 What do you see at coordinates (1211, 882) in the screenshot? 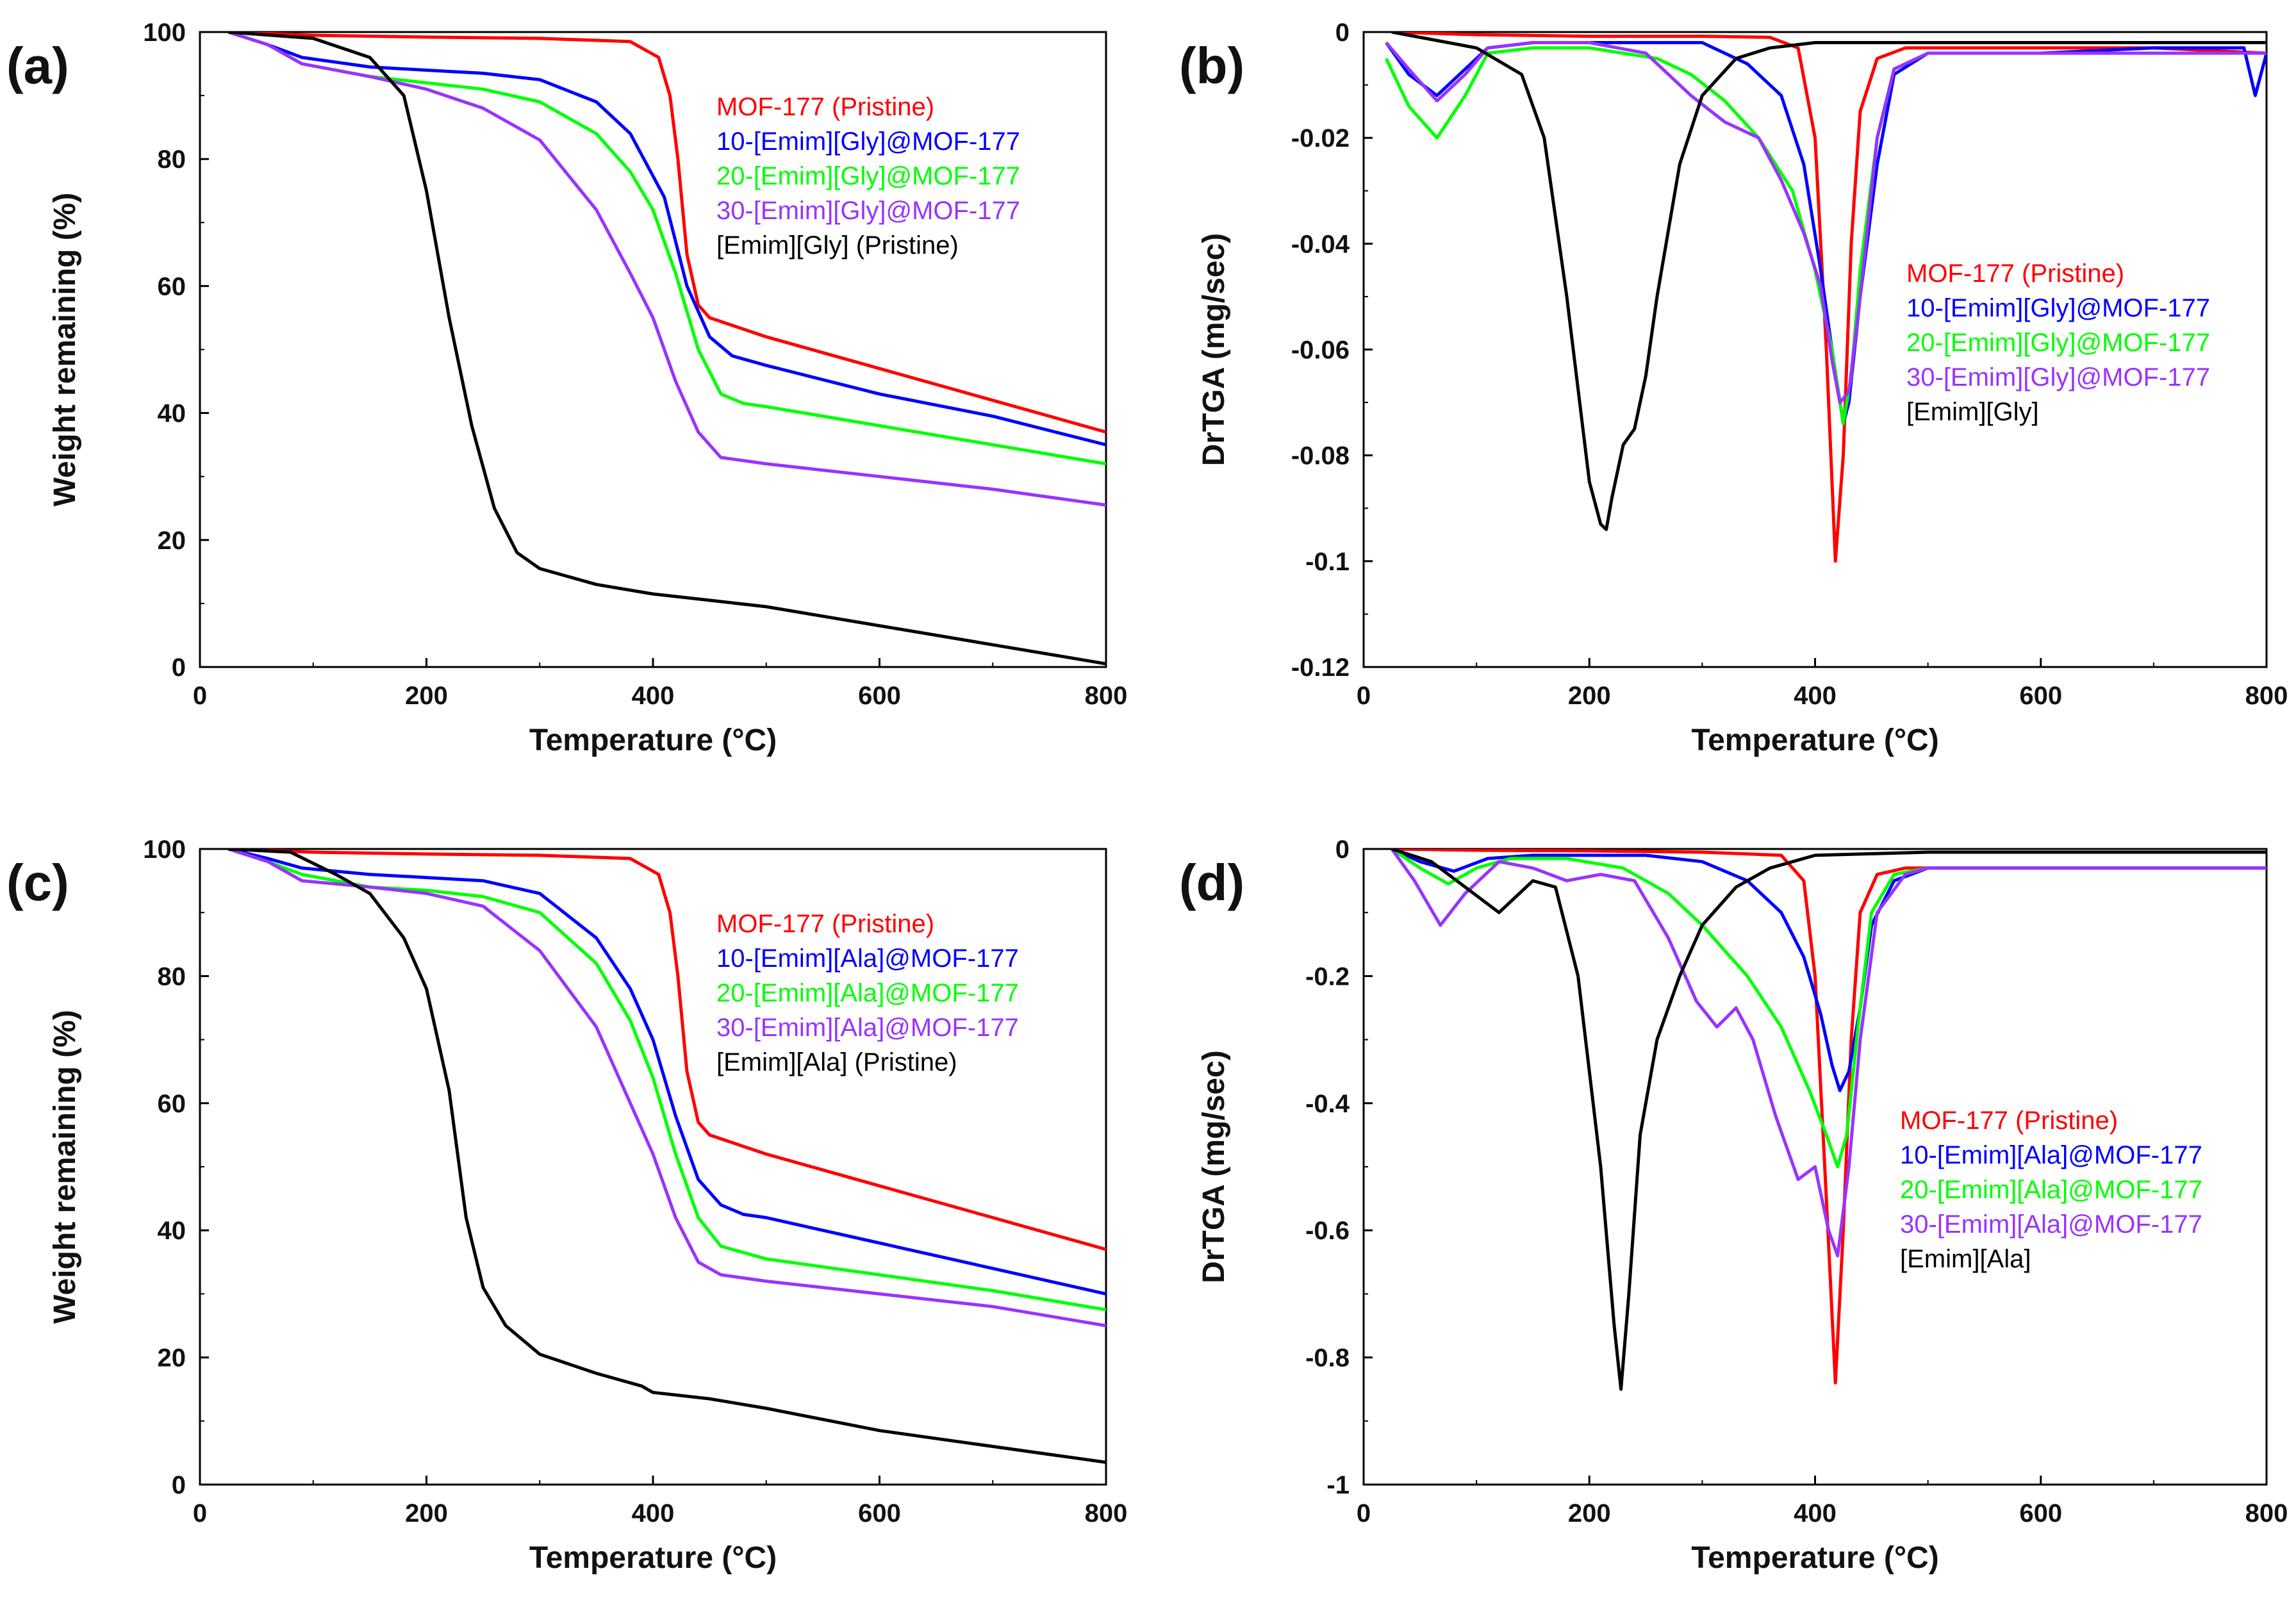
I see `panel-label: (d)` at bounding box center [1211, 882].